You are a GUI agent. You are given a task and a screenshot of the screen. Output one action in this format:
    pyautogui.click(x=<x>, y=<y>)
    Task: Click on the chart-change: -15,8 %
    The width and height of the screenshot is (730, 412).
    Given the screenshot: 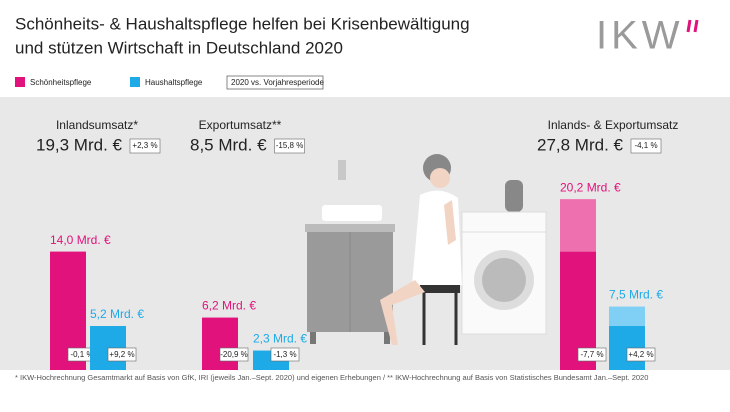 What is the action you would take?
    pyautogui.click(x=290, y=145)
    